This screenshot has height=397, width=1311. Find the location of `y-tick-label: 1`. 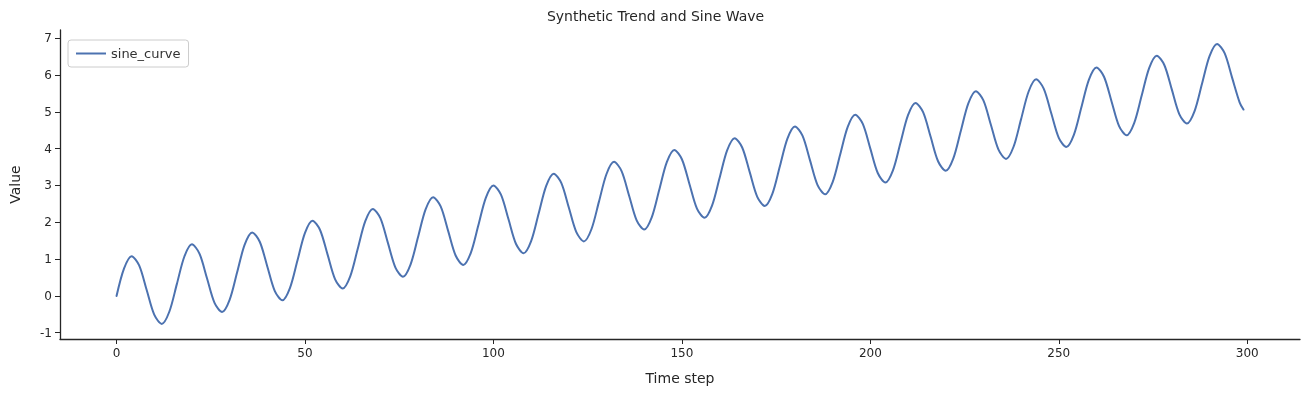

y-tick-label: 1 is located at coordinates (48, 259).